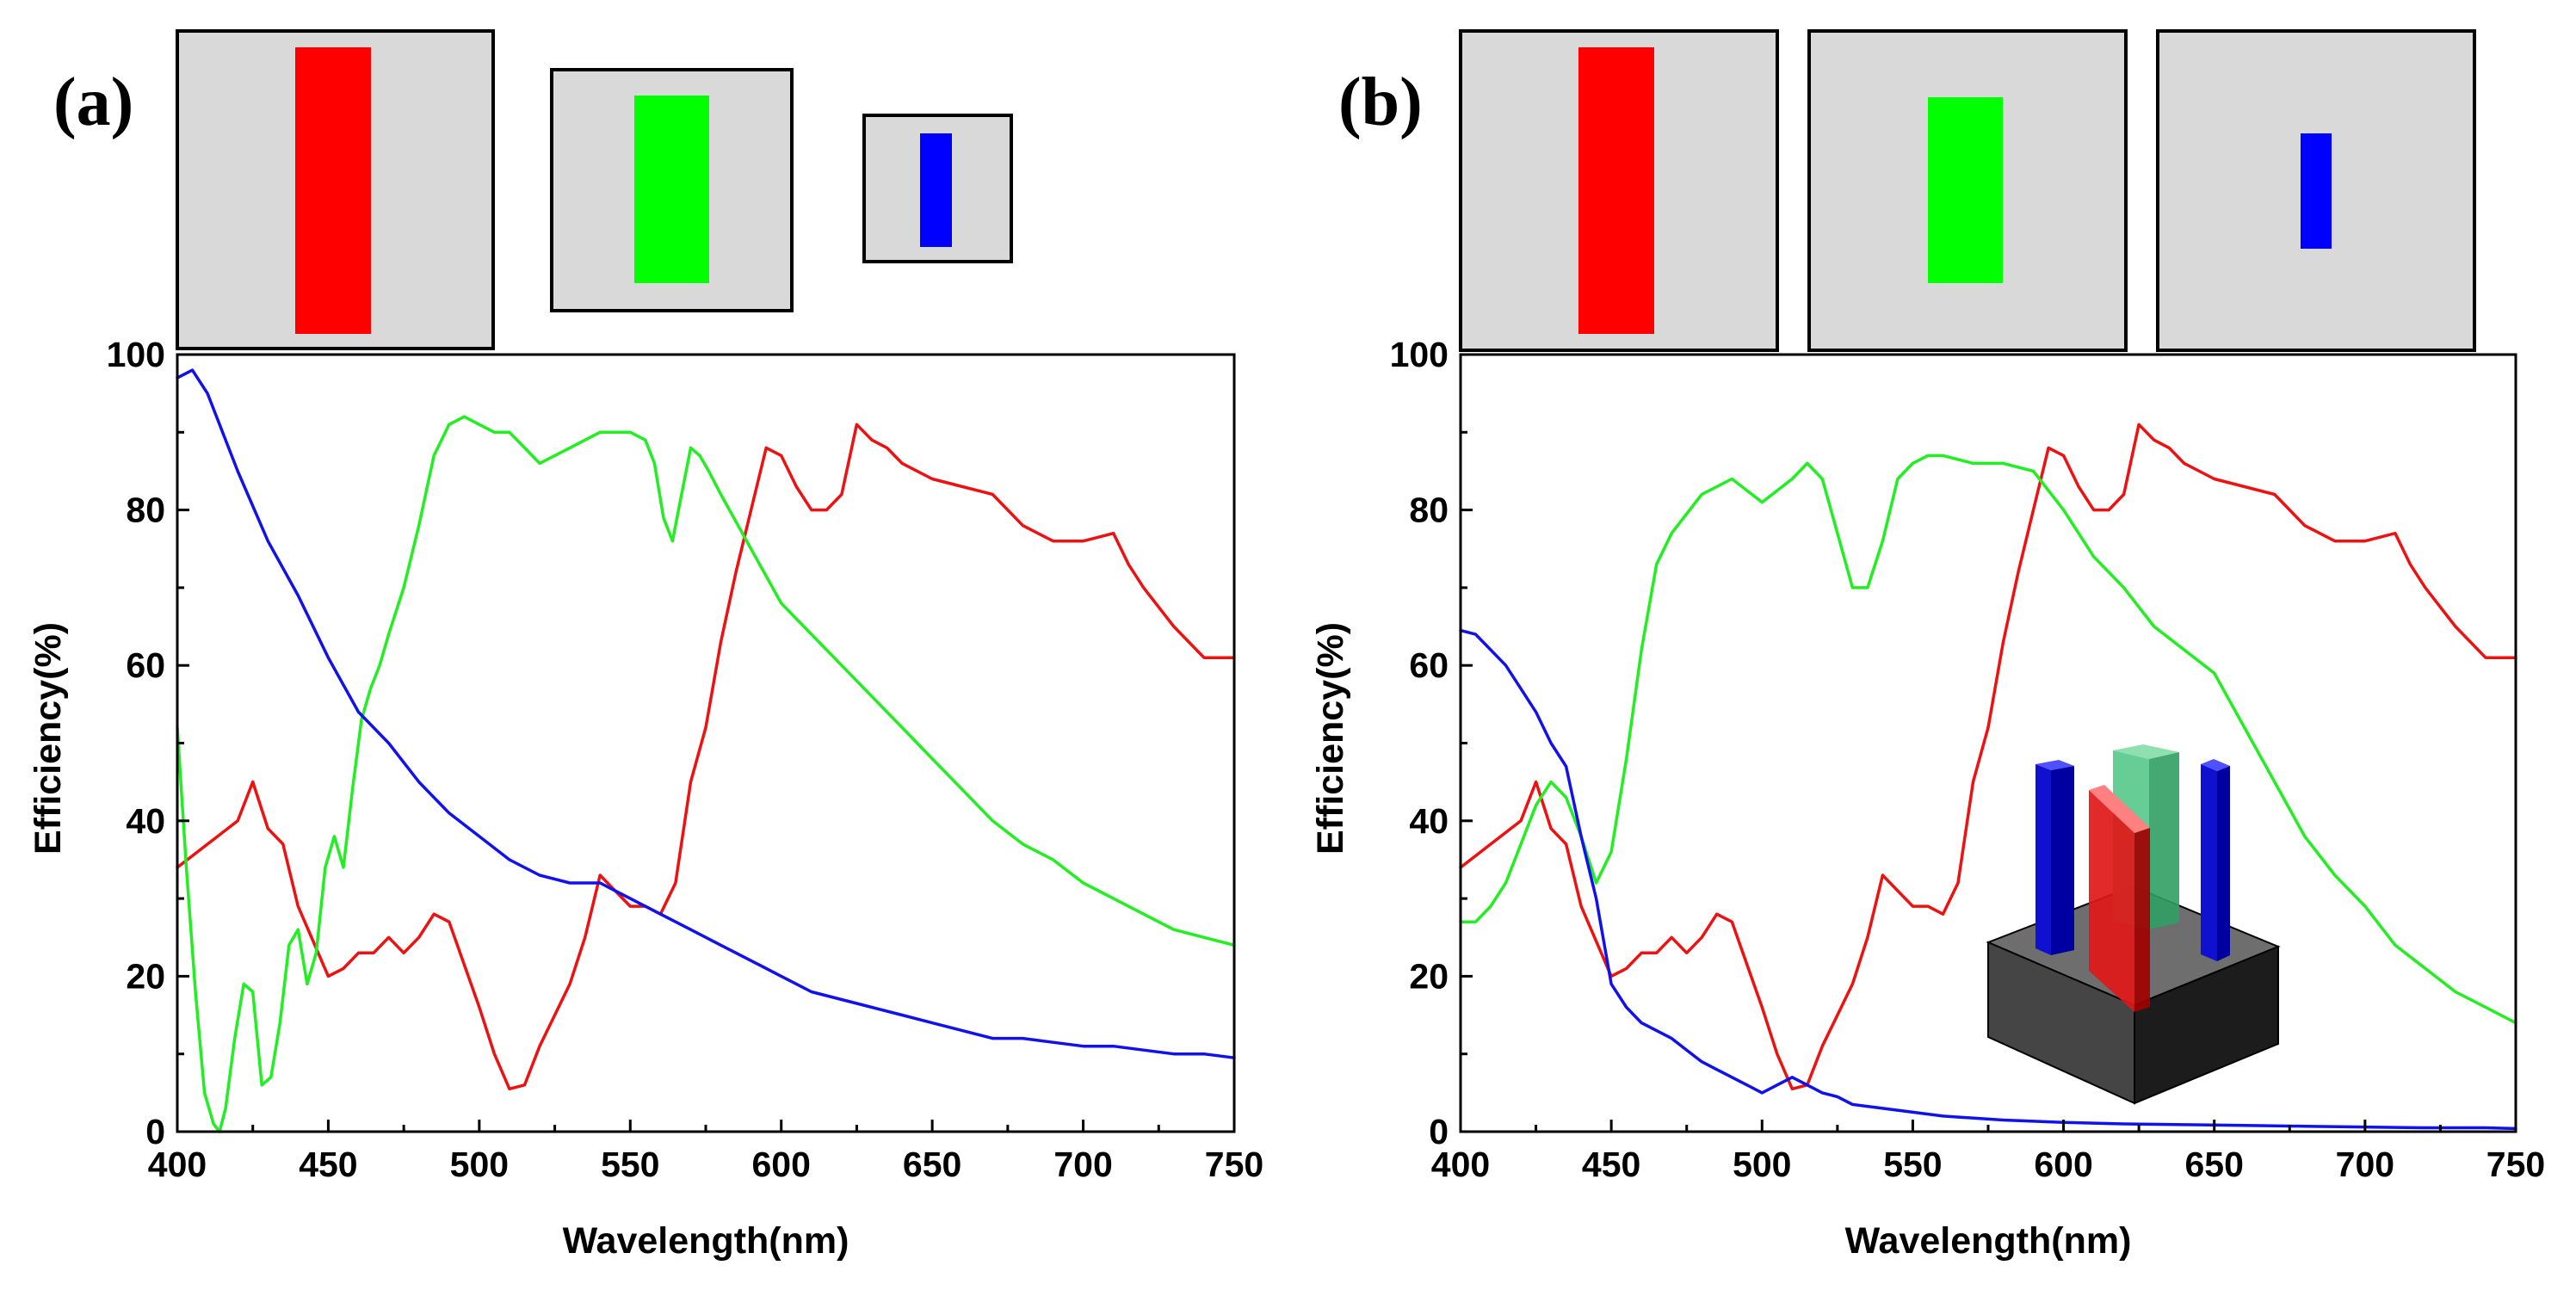 The image size is (2576, 1290). I want to click on inset-green-pillar-side, so click(2164, 840).